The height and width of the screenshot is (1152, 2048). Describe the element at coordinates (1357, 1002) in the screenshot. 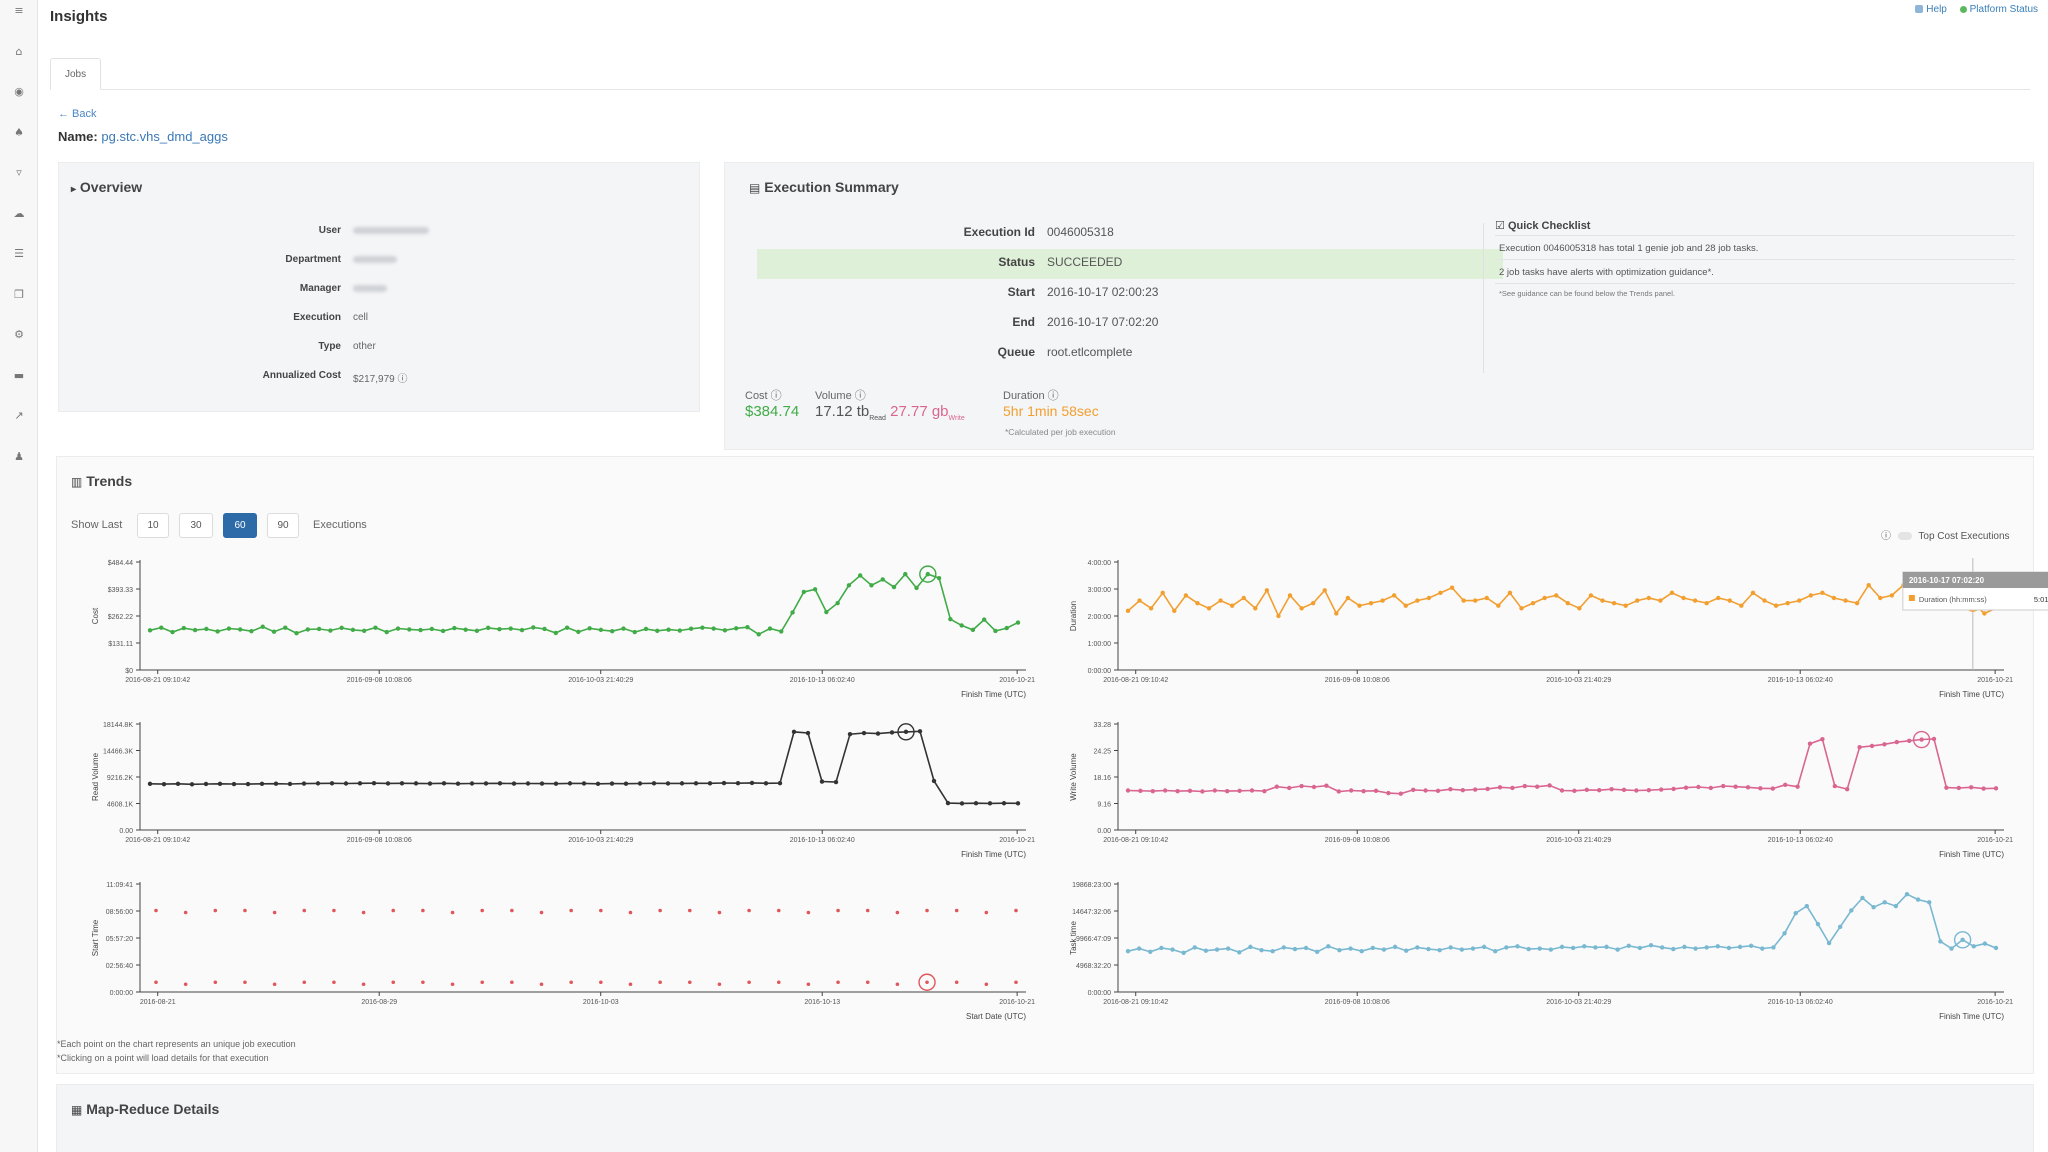

I see `x-tick-label: 2016-09-08 10:08:06` at that location.